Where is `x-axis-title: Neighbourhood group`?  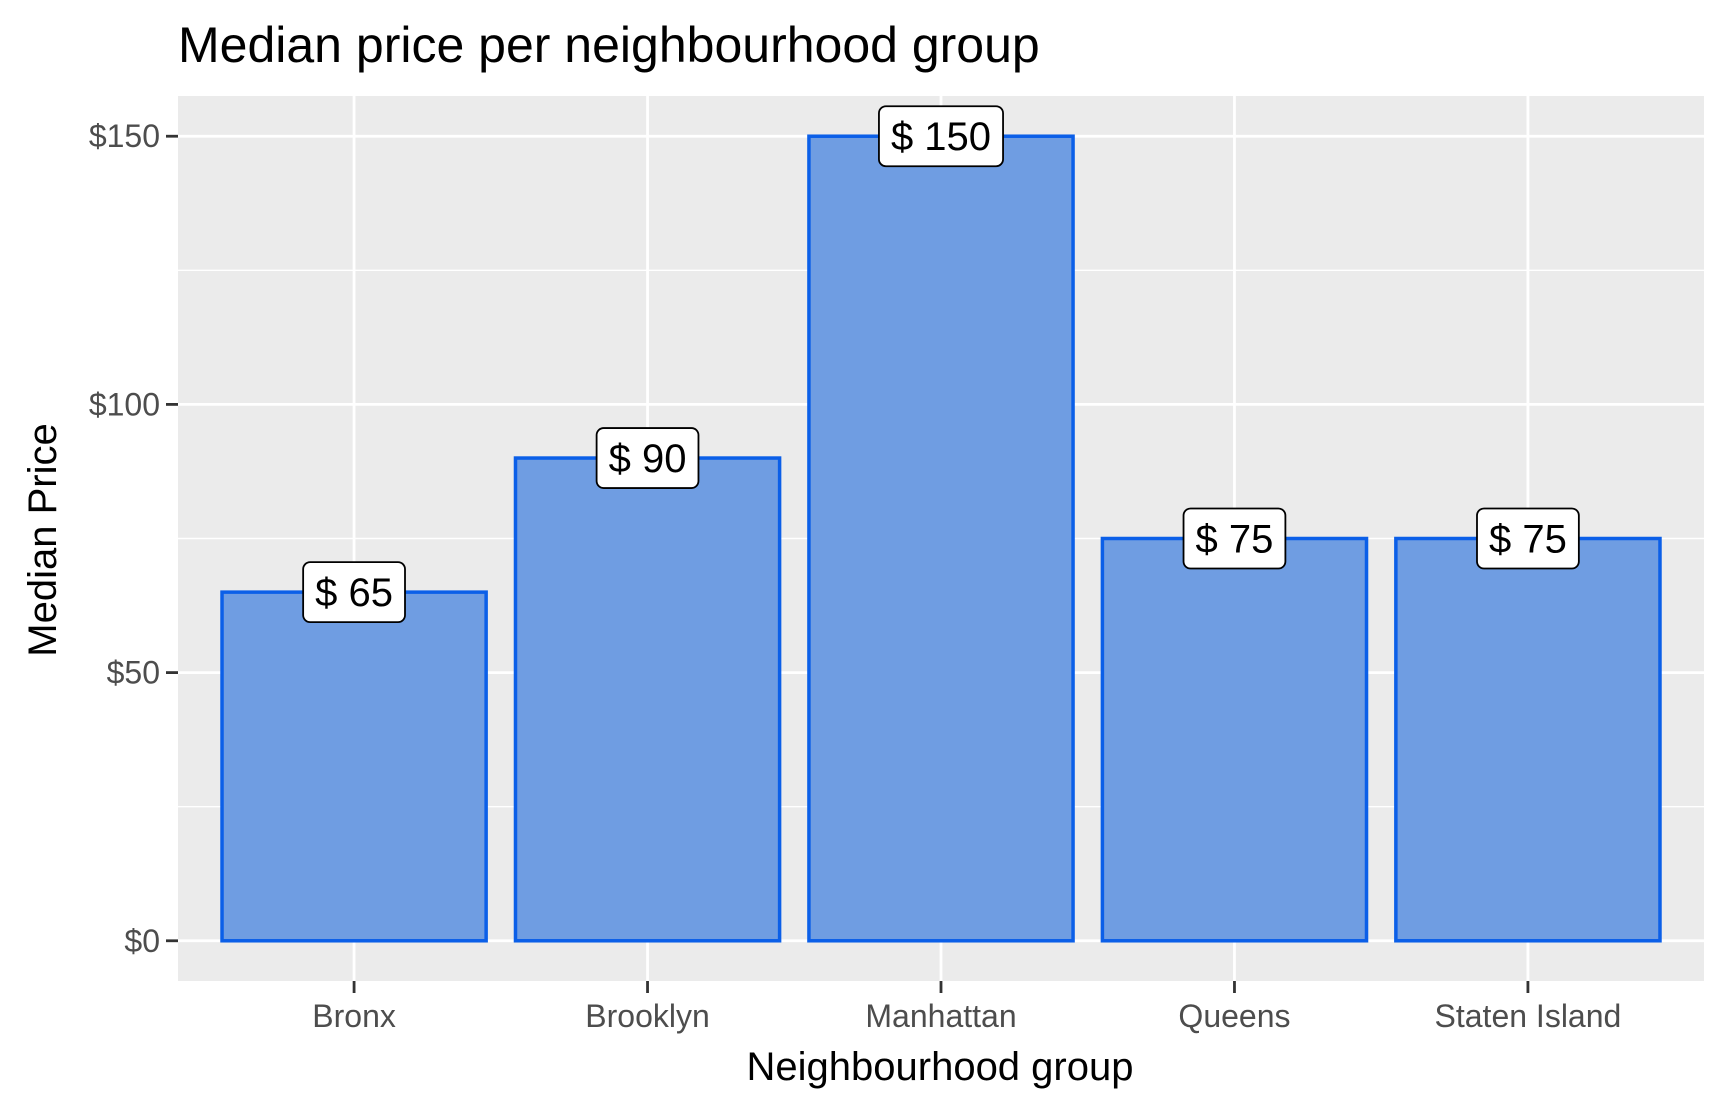
x-axis-title: Neighbourhood group is located at coordinates (940, 1067).